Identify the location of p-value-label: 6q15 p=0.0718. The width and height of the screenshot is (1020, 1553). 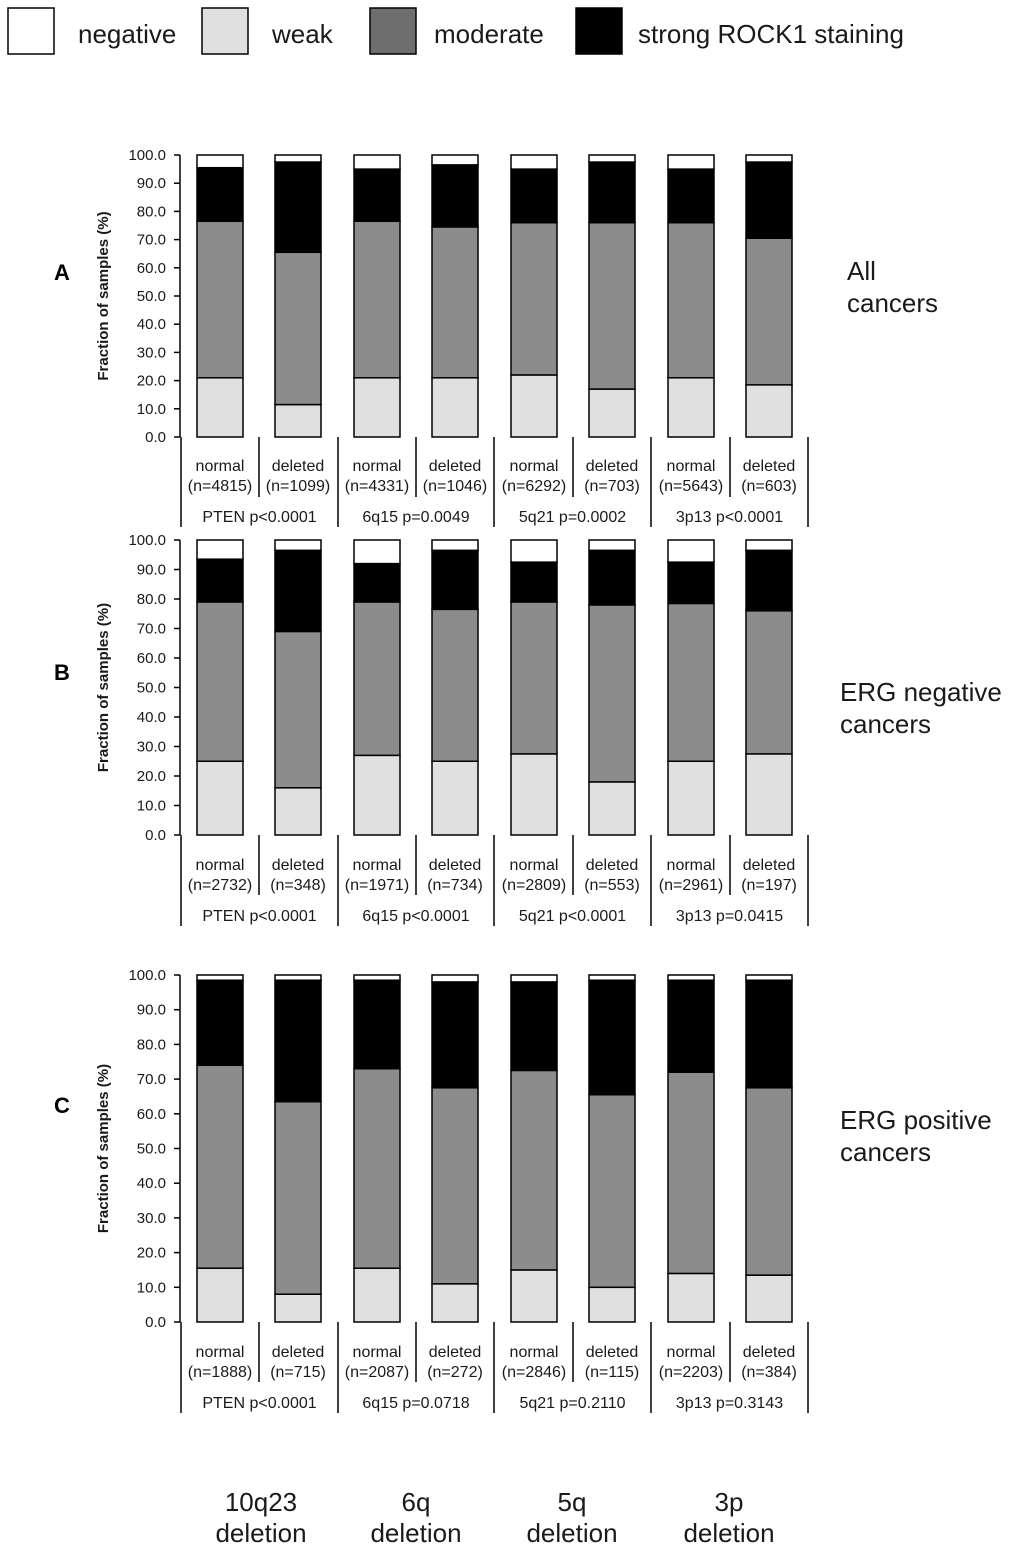
(415, 1403).